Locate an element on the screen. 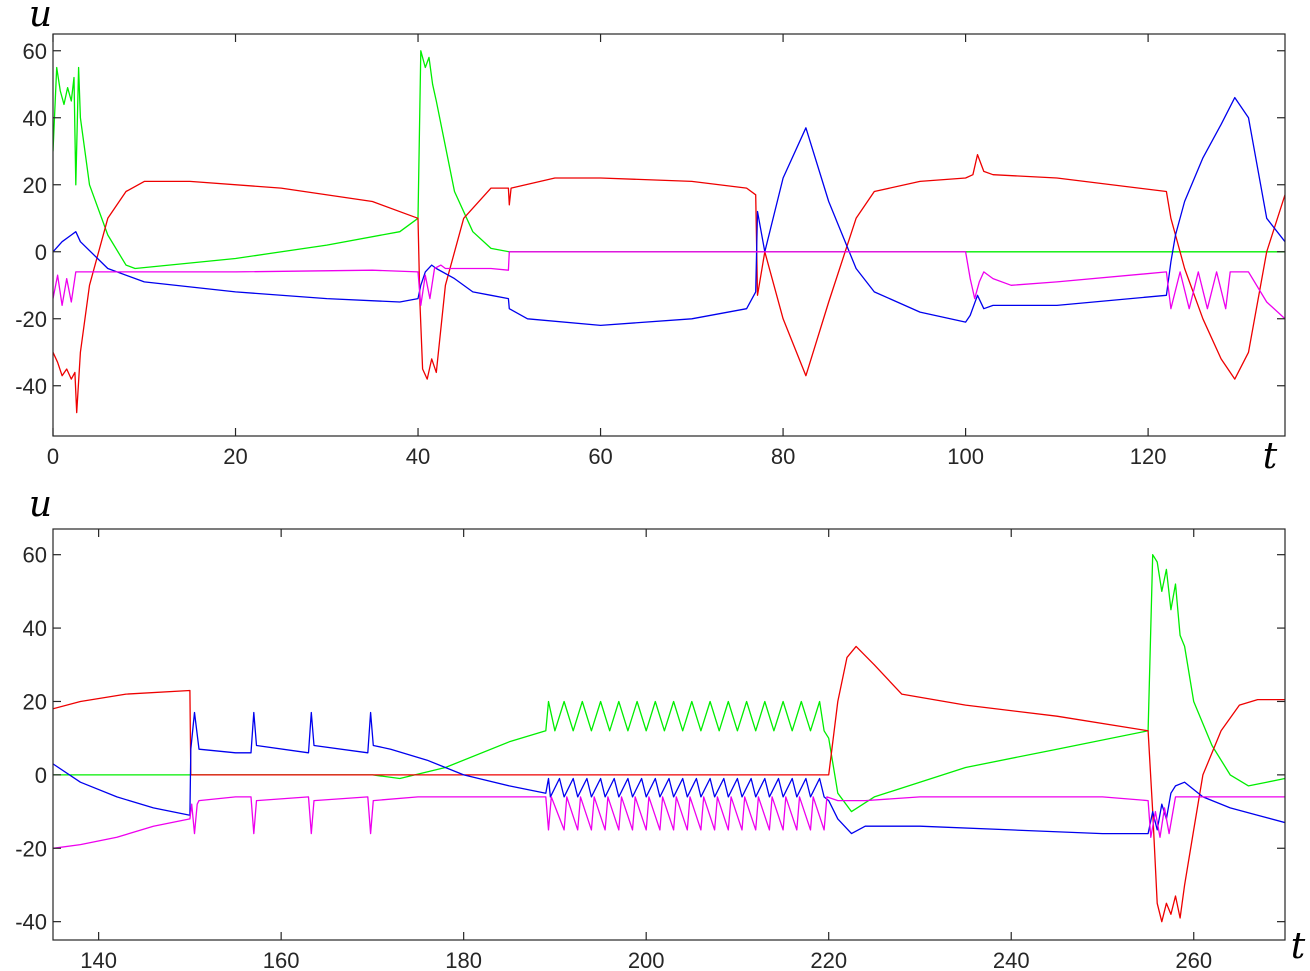  x-tick-label: 220 is located at coordinates (828, 959).